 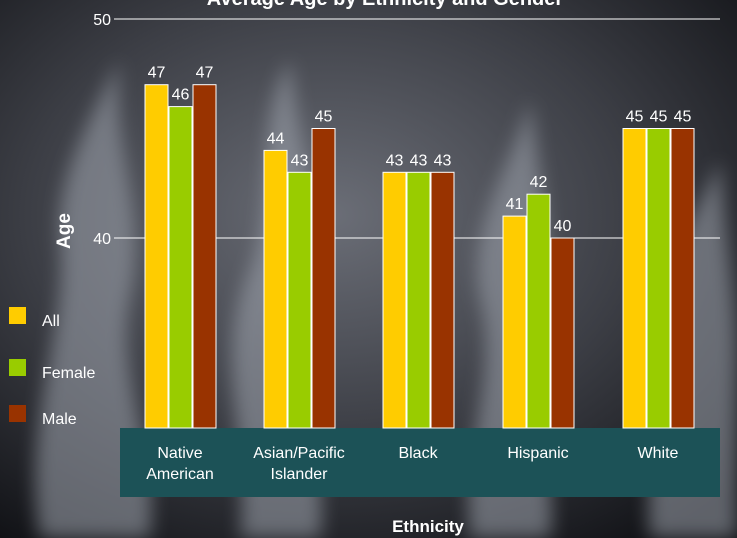 What do you see at coordinates (300, 474) in the screenshot?
I see `x-tick-label: Islander` at bounding box center [300, 474].